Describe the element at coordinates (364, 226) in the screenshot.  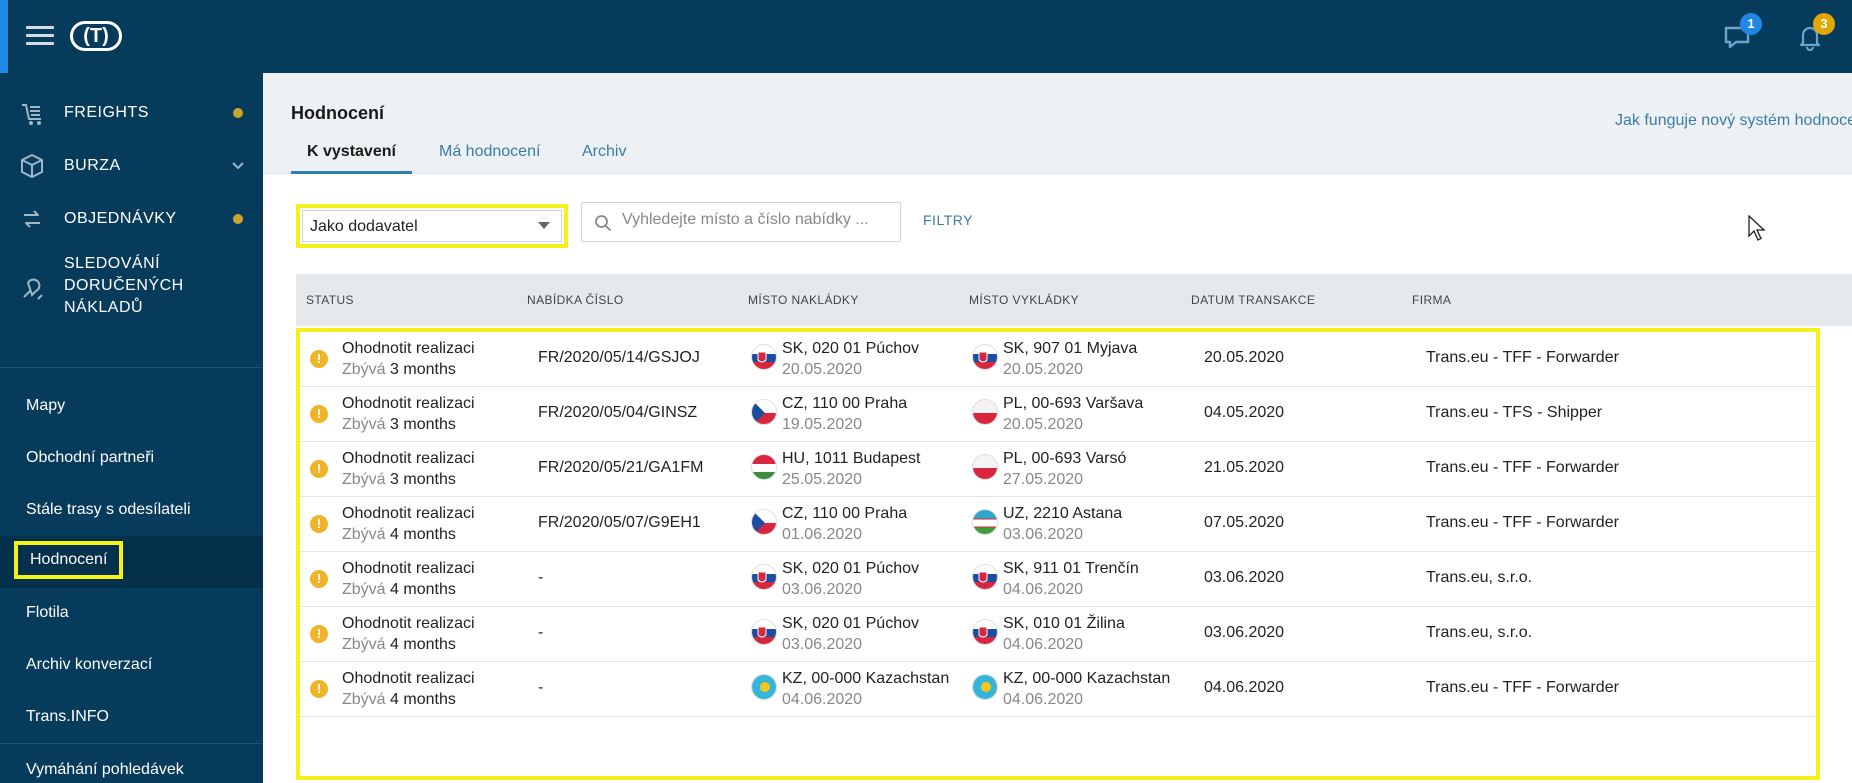
I see `role-select-value: Jako dodavatel` at that location.